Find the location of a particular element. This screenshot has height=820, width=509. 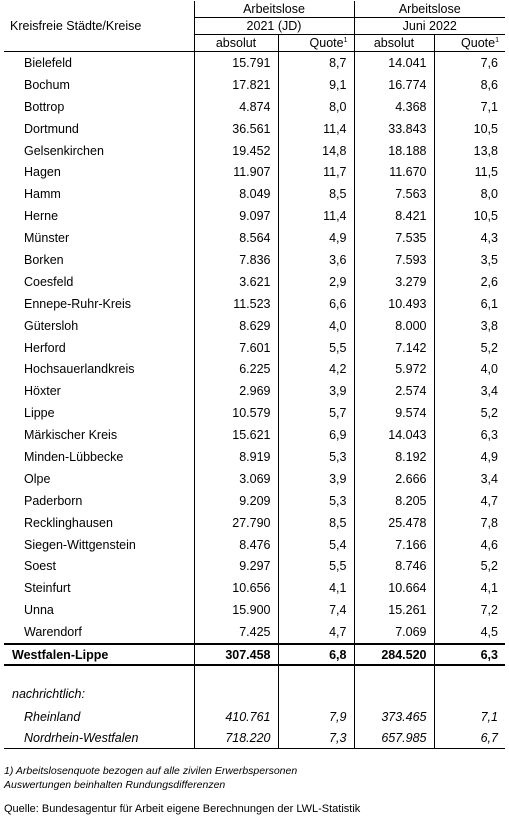

quote-2021: 5,4 is located at coordinates (315, 544).